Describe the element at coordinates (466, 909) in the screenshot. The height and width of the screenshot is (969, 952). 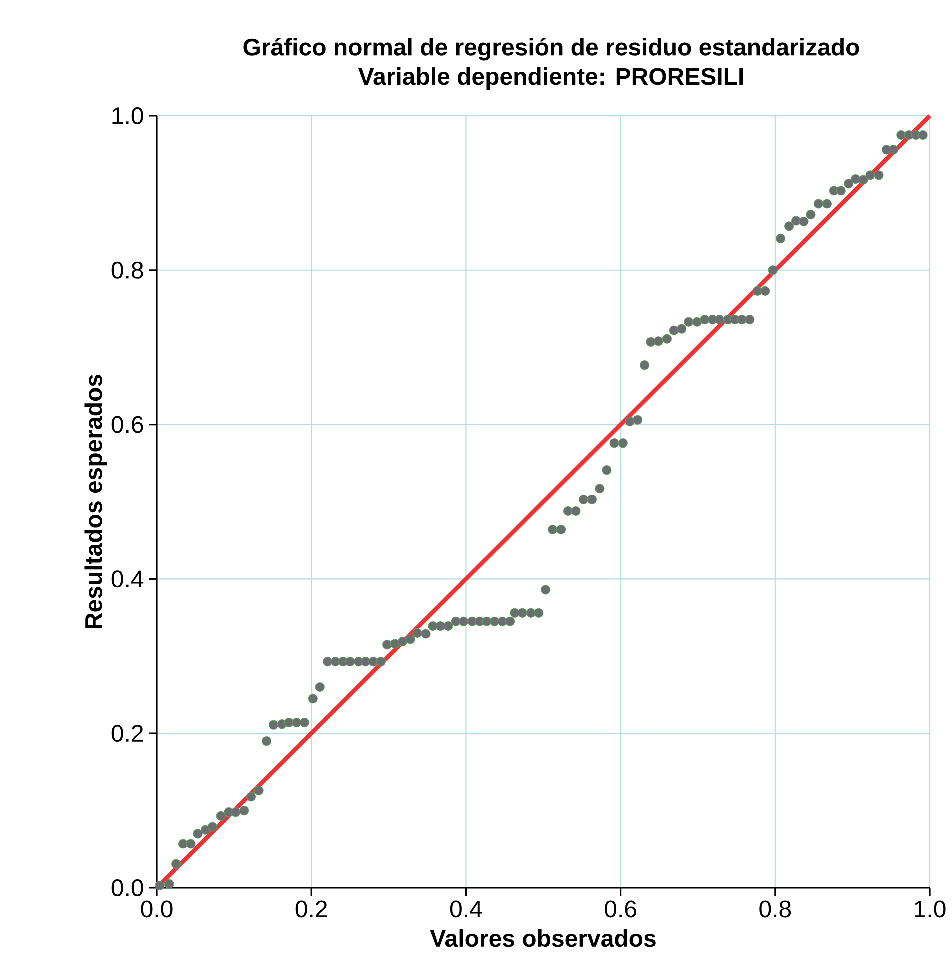
I see `x-tick-label: 0.4` at that location.